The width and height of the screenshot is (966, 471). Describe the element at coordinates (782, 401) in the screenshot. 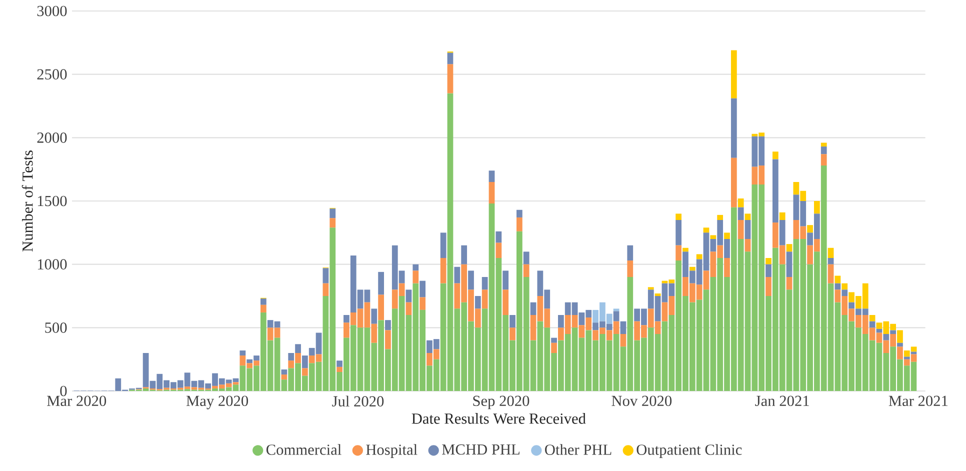

I see `x-tick-label: Jan 2021` at that location.